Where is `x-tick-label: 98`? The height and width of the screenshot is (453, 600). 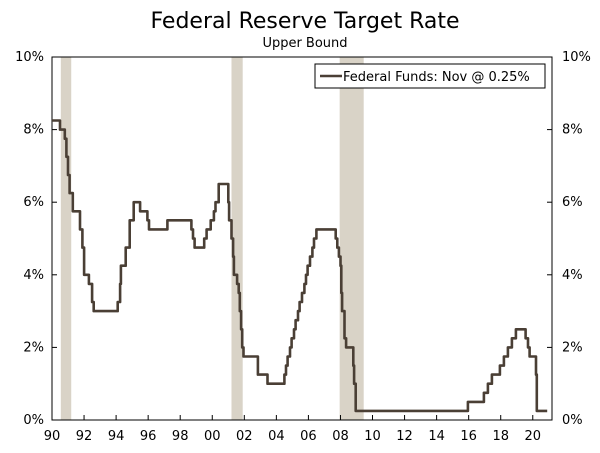 x-tick-label: 98 is located at coordinates (180, 436).